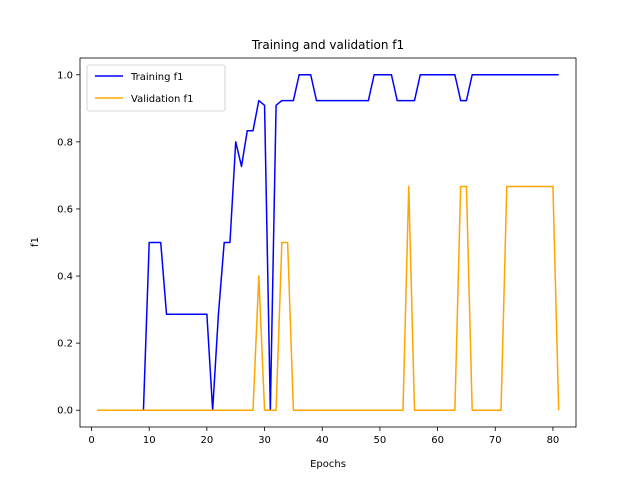 The image size is (640, 480). What do you see at coordinates (437, 440) in the screenshot?
I see `x-tick-label: 60` at bounding box center [437, 440].